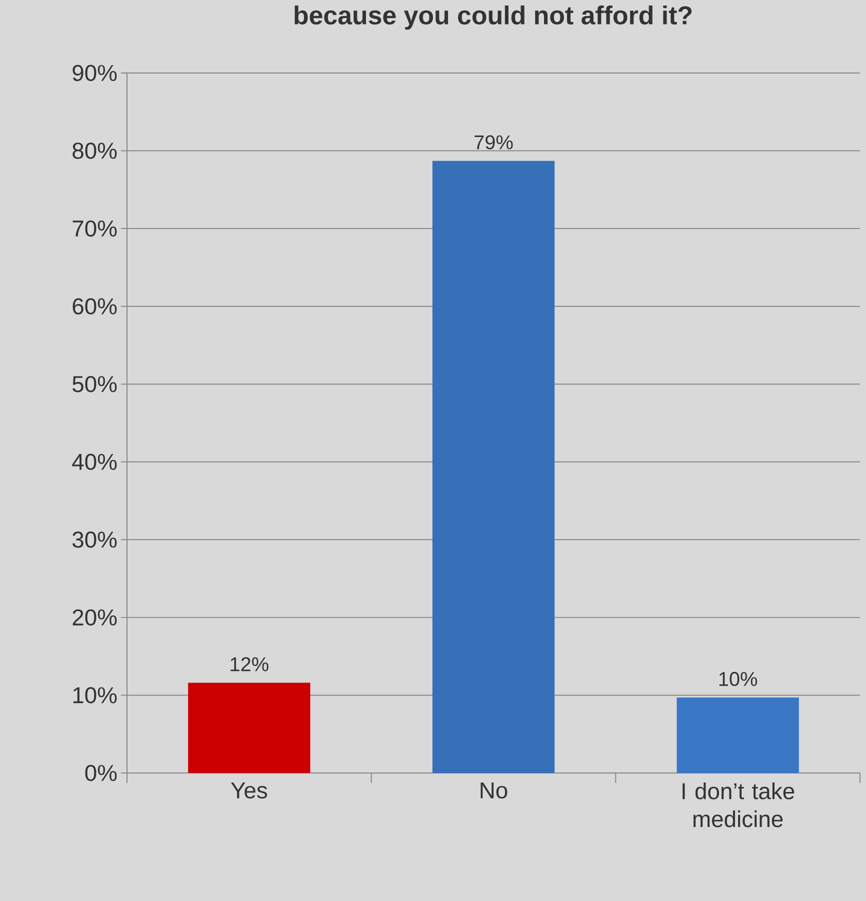 Image resolution: width=866 pixels, height=901 pixels. I want to click on data-label: 79%, so click(493, 142).